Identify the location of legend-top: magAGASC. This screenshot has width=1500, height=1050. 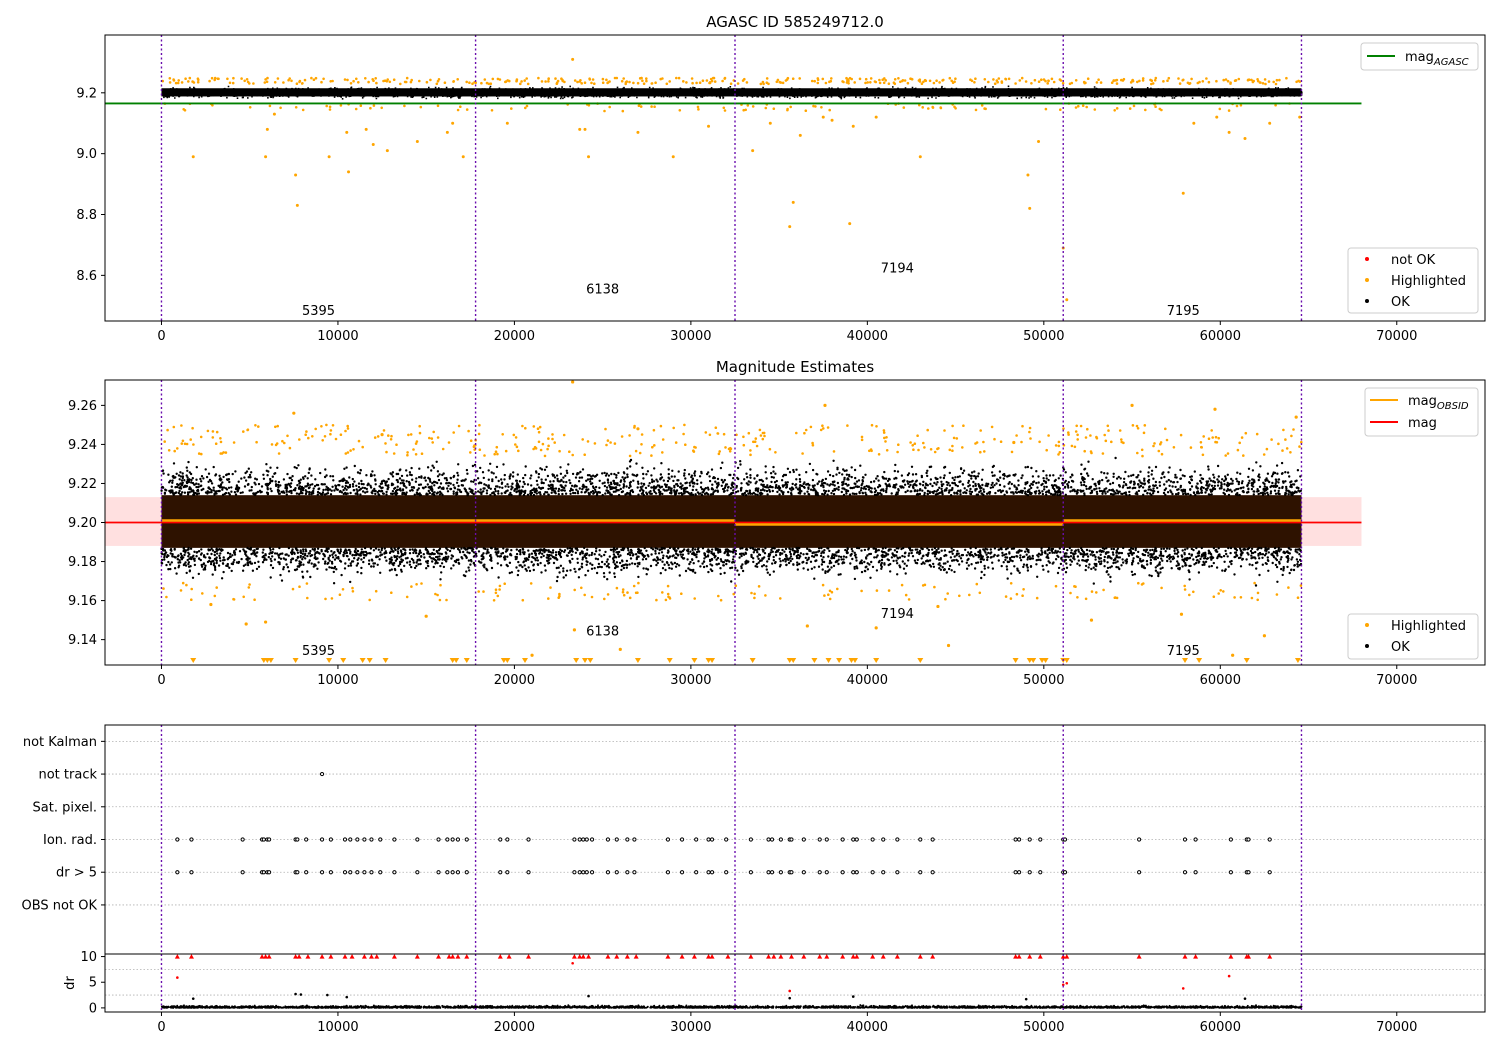
(1419, 56).